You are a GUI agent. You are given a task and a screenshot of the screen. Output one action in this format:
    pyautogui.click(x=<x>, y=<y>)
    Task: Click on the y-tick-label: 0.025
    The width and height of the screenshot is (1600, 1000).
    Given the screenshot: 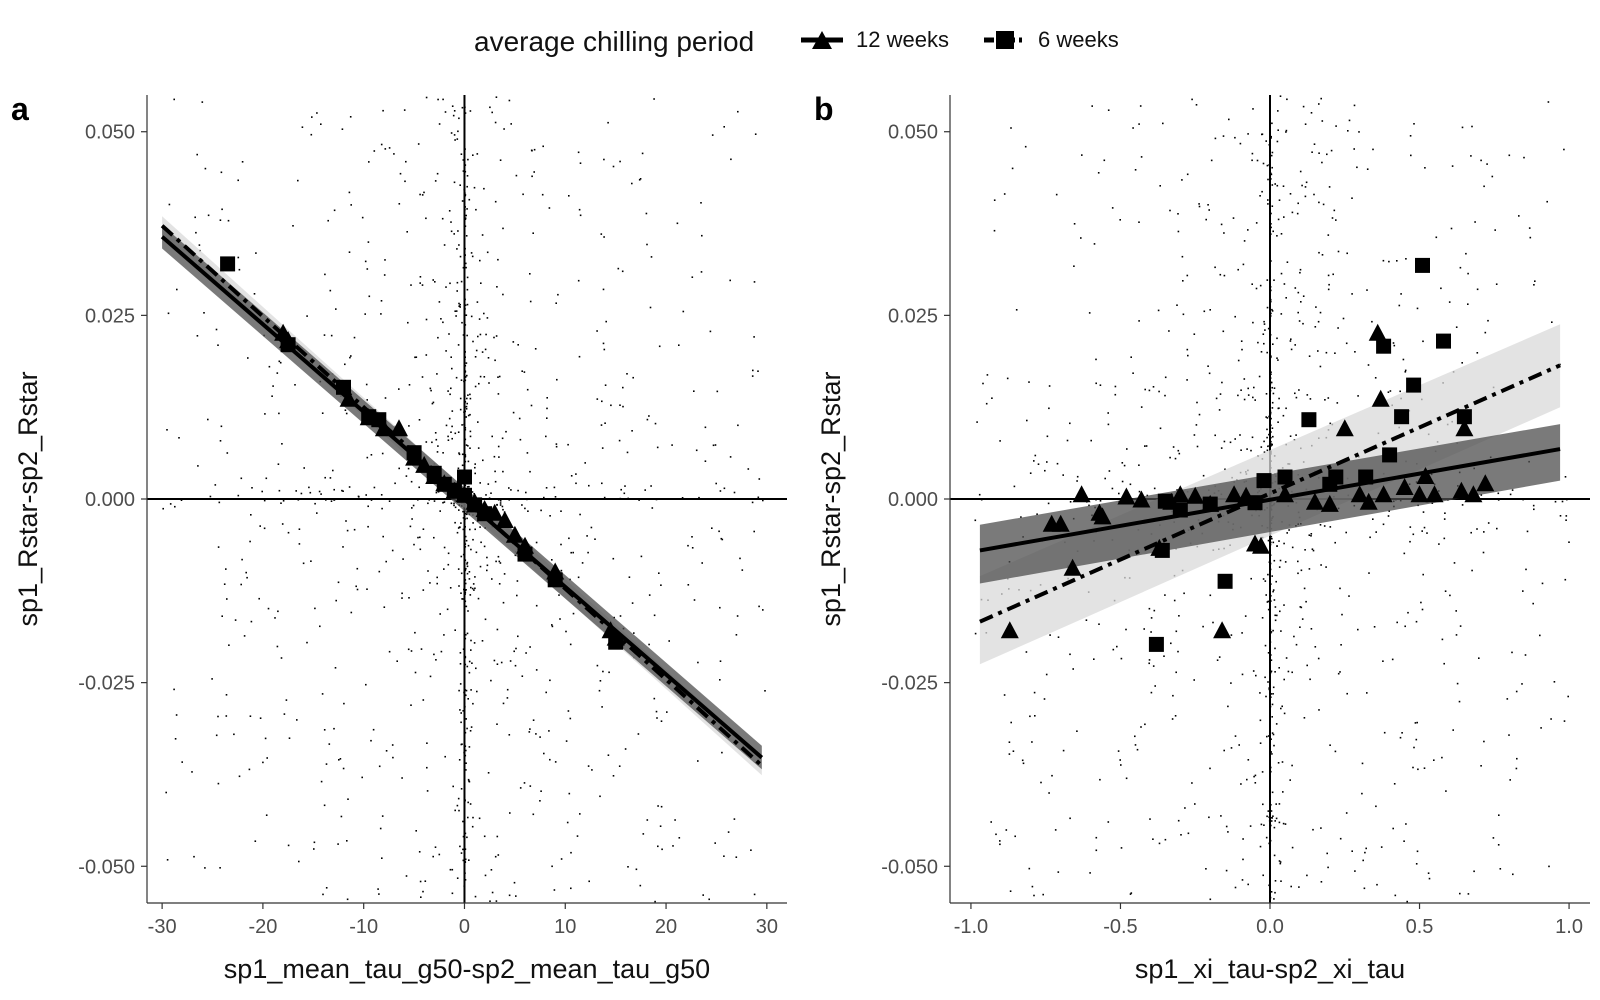 What is the action you would take?
    pyautogui.click(x=913, y=316)
    